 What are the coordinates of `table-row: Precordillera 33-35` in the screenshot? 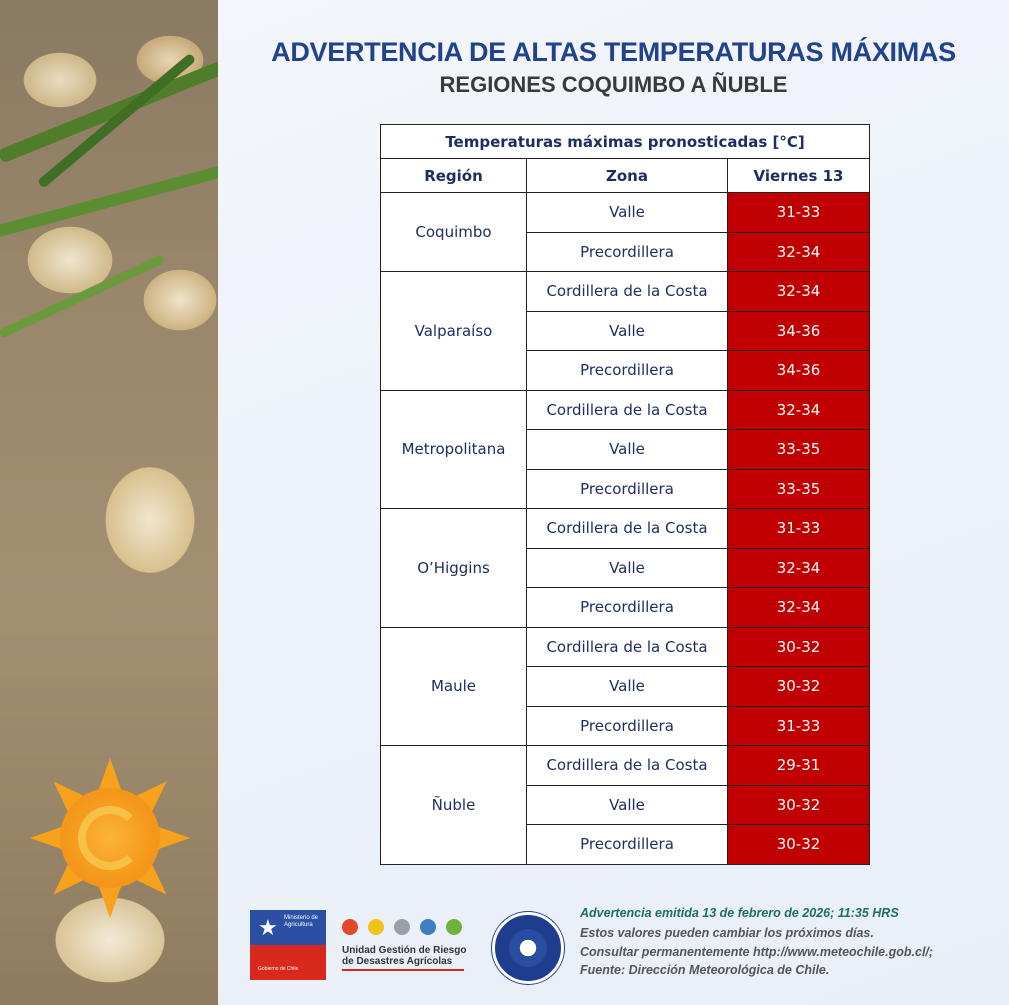 It's located at (625, 488).